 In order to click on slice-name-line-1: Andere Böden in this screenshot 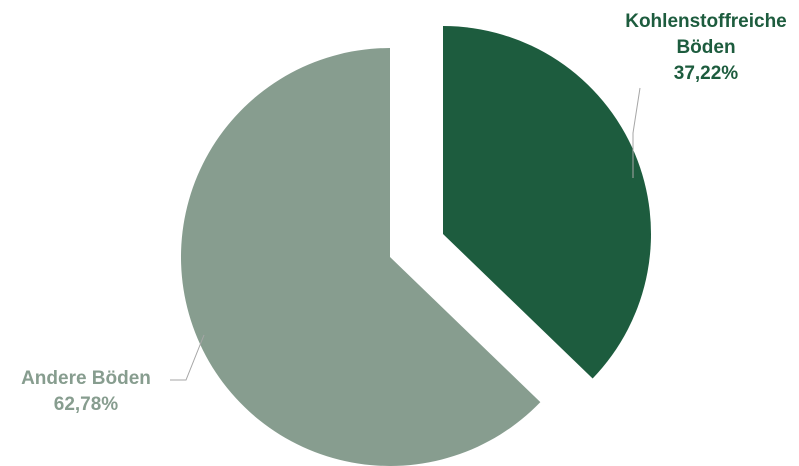, I will do `click(86, 378)`.